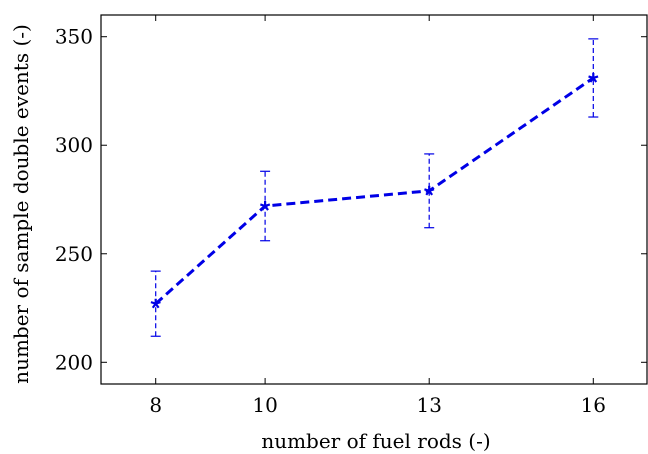 This screenshot has width=648, height=454. Describe the element at coordinates (74, 145) in the screenshot. I see `y-tick-label: 300` at that location.